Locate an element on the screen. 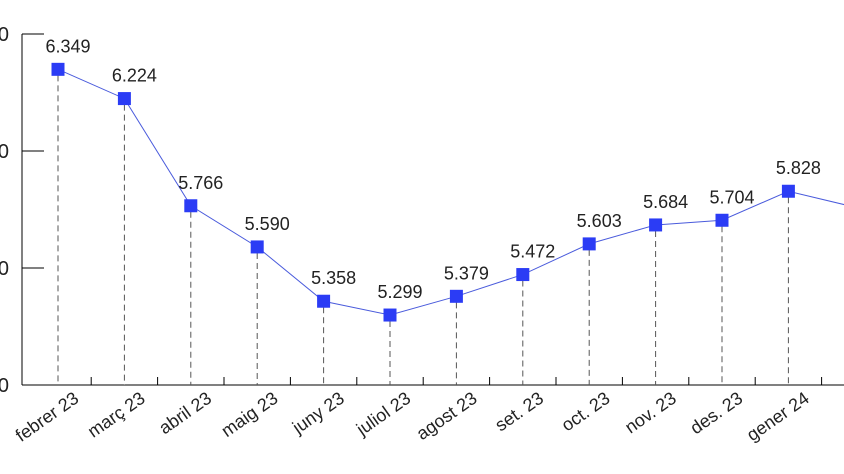 The image size is (844, 474). x-tick-label: juliol 23 is located at coordinates (383, 414).